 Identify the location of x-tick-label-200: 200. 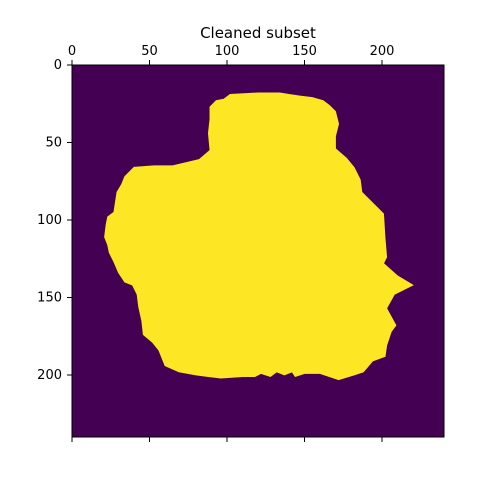
(382, 51).